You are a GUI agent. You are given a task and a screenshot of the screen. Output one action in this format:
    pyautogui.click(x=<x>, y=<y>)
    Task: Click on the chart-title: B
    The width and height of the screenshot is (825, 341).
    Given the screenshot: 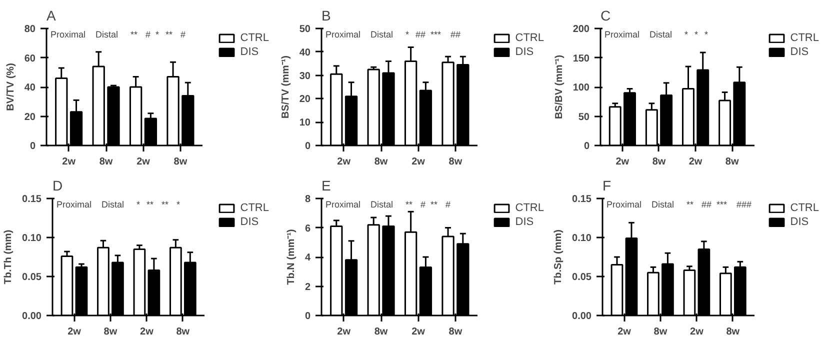 What is the action you would take?
    pyautogui.click(x=326, y=16)
    